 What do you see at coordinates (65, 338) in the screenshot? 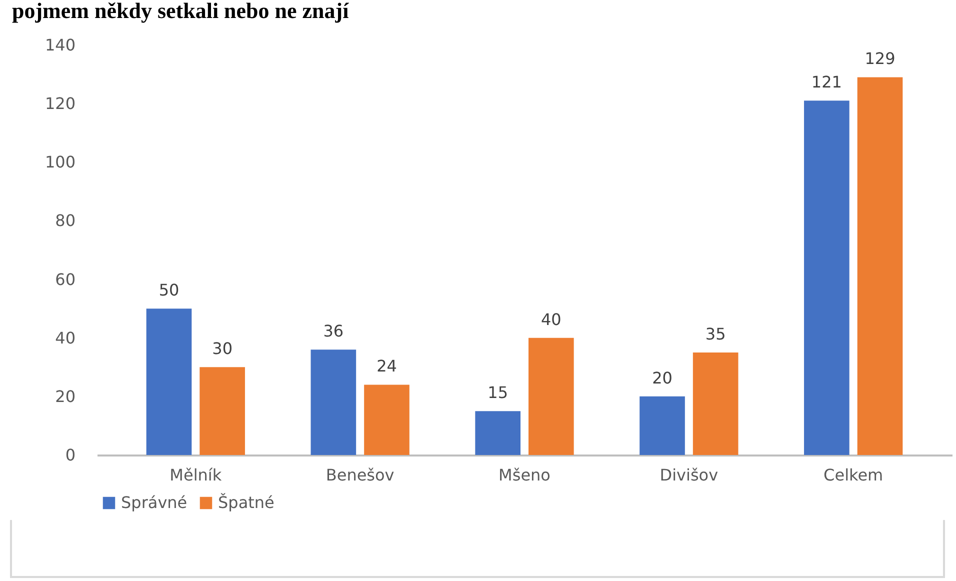
I see `y-tick-label: 40` at bounding box center [65, 338].